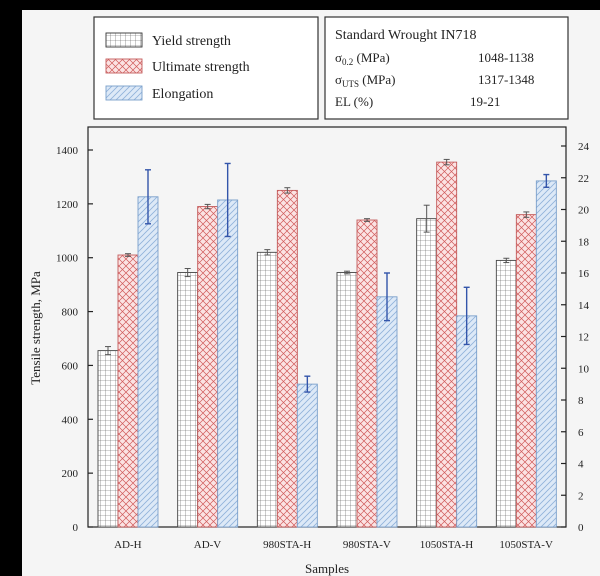 The image size is (600, 576). I want to click on y2-tick-label-24: 24, so click(584, 147).